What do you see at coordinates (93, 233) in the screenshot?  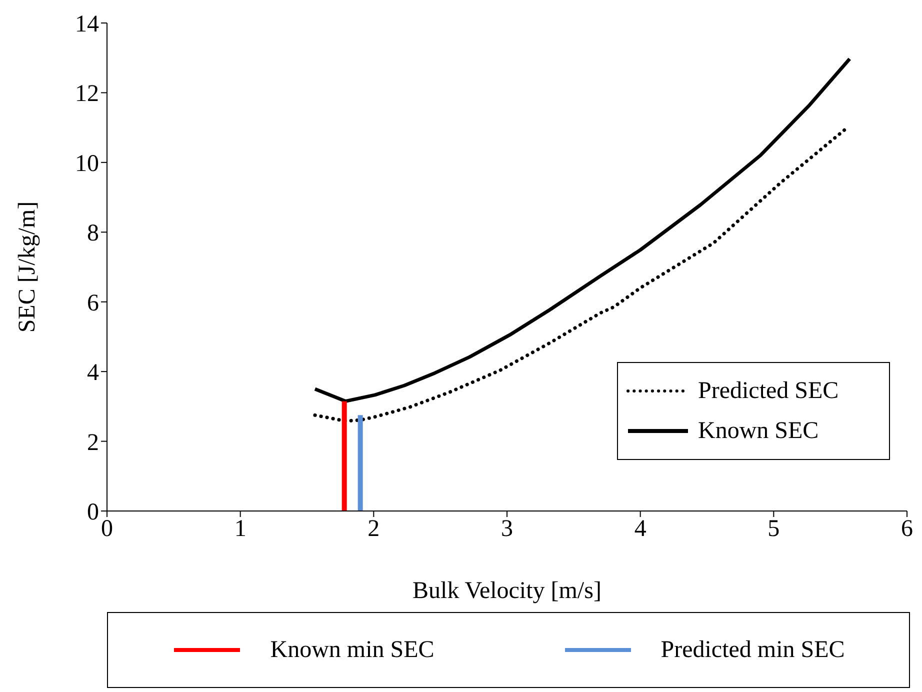 I see `y-tick-label: 8` at bounding box center [93, 233].